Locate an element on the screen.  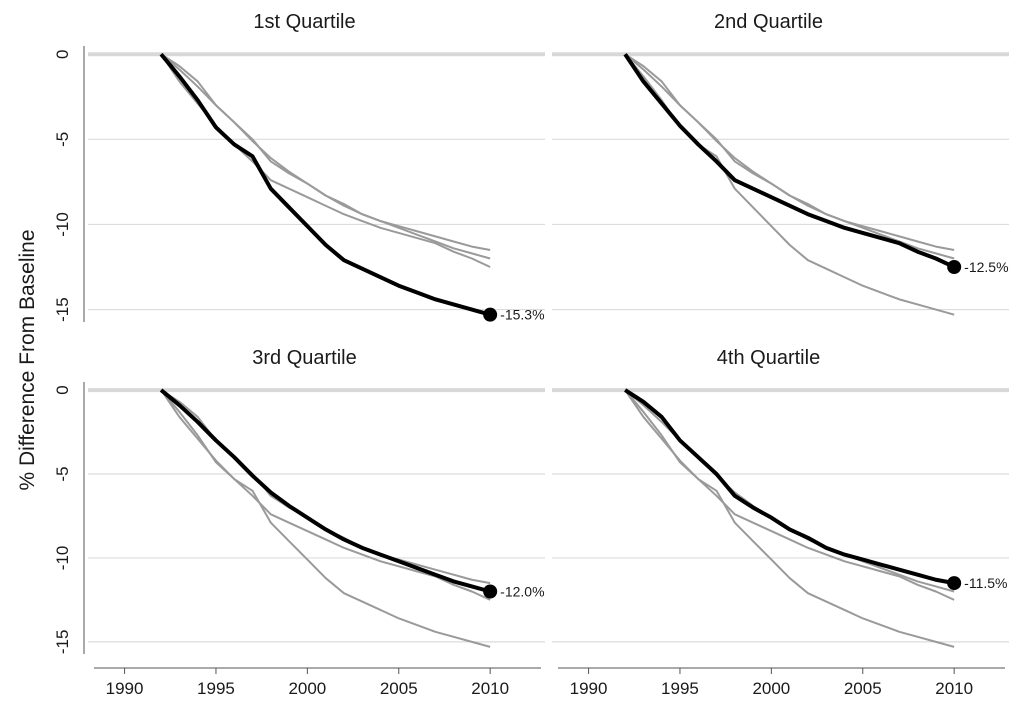
panel-title: 1st Quartile is located at coordinates (304, 22).